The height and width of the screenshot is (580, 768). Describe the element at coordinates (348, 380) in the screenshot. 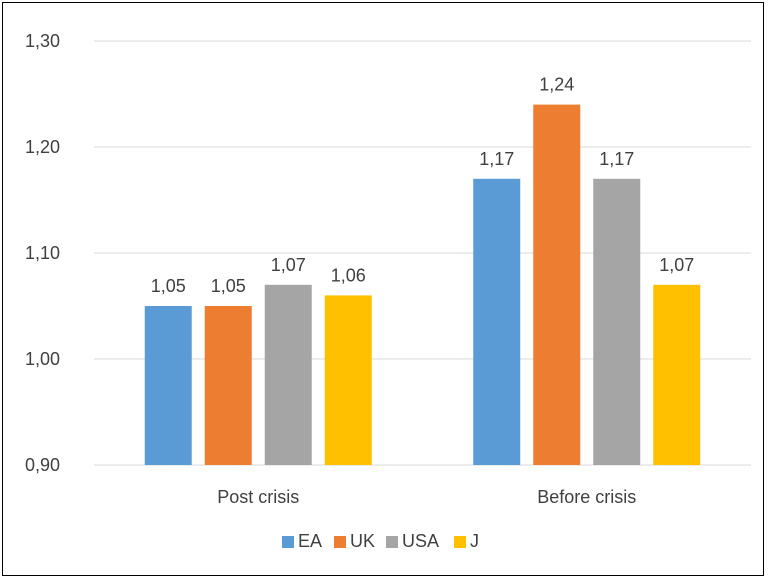

I see `bar-j-post-crisis` at that location.